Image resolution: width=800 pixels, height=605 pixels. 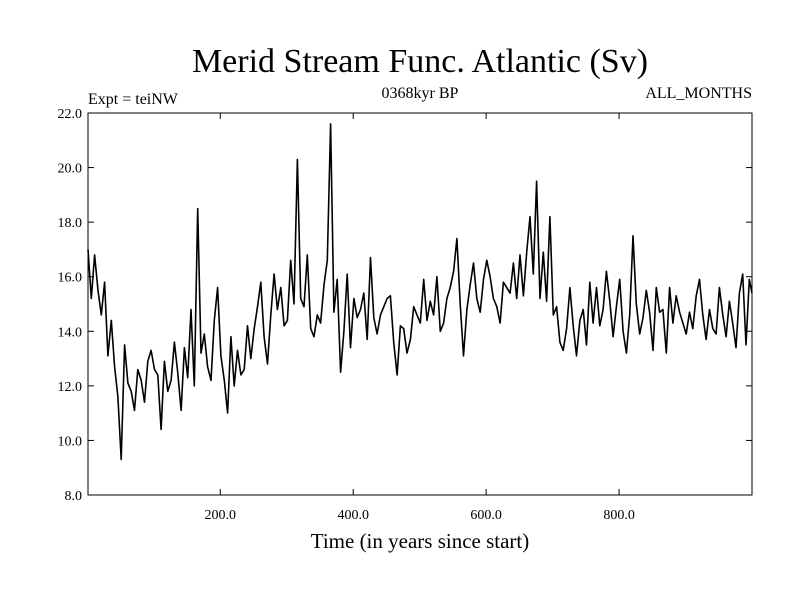 I want to click on period-label: 0368kyr BP, so click(x=420, y=93).